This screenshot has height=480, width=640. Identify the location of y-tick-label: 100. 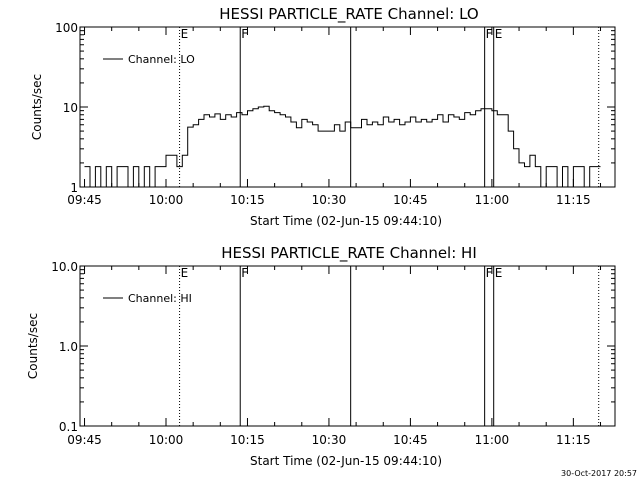
(66, 28).